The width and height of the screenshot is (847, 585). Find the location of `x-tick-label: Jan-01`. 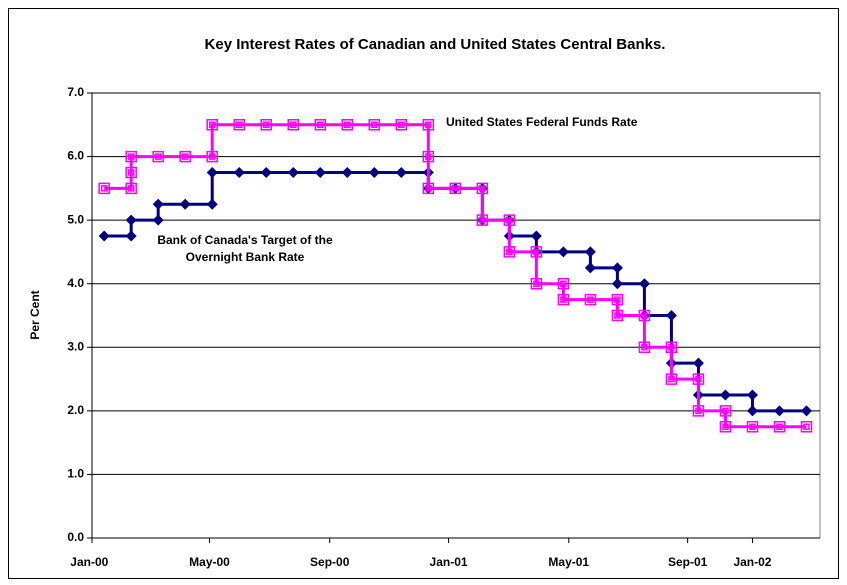

x-tick-label: Jan-01 is located at coordinates (449, 562).